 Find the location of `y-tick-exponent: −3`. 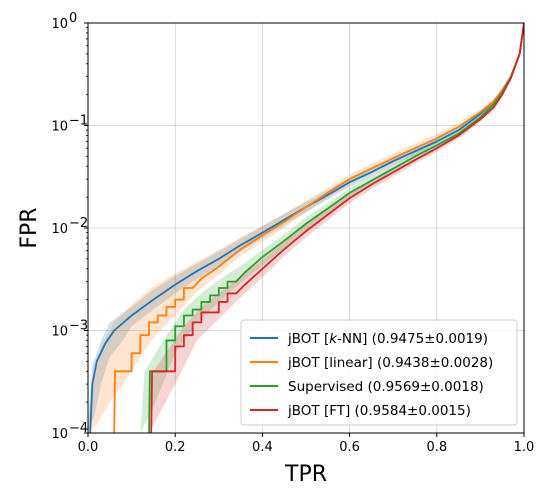

y-tick-exponent: −3 is located at coordinates (78, 326).